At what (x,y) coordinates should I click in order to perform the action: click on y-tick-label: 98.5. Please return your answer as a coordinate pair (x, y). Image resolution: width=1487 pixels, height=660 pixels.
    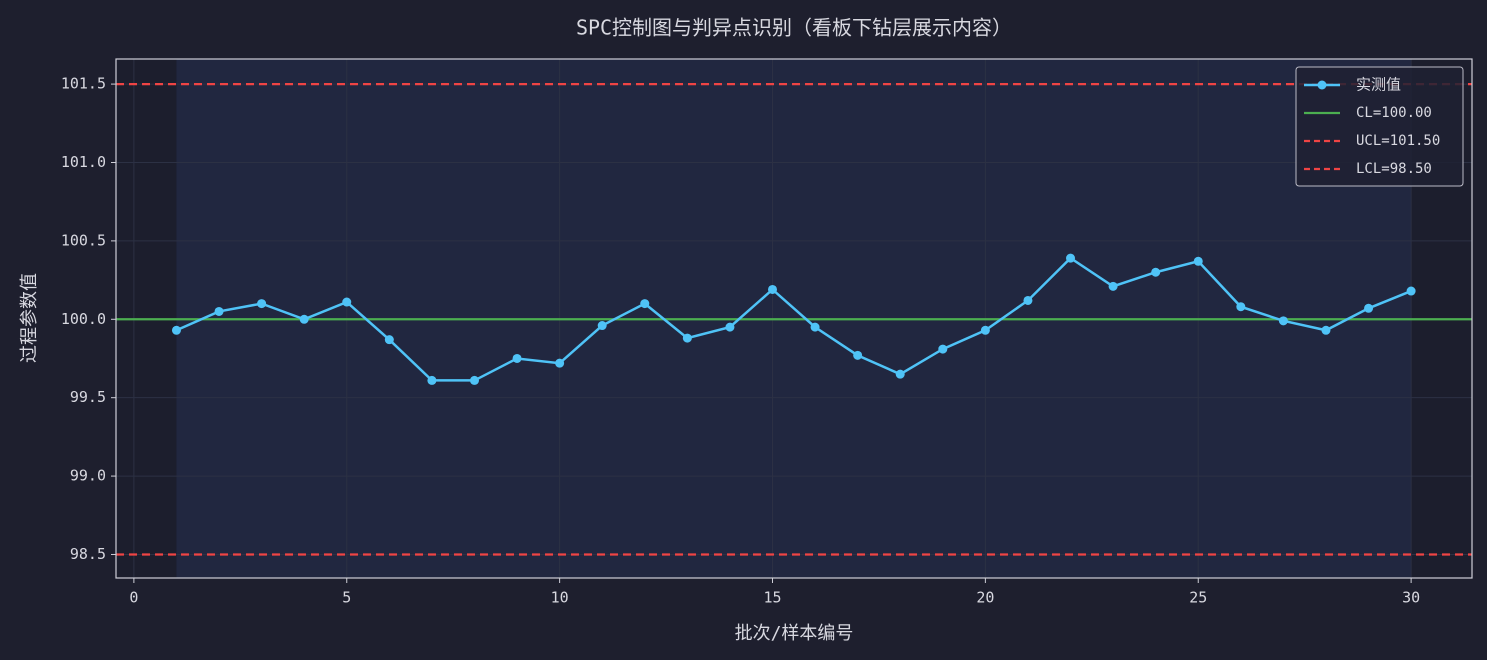
    Looking at the image, I should click on (88, 554).